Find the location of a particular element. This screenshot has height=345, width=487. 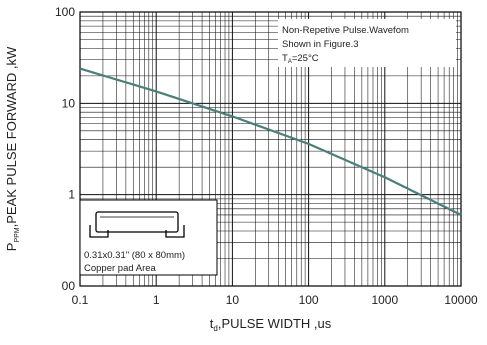

y-tick-label: 100 is located at coordinates (65, 12).